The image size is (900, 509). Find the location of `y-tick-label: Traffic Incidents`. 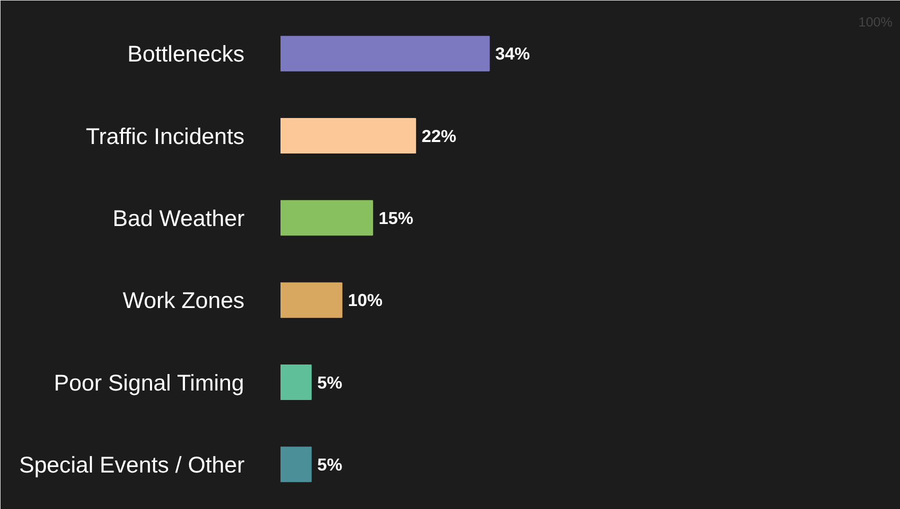

y-tick-label: Traffic Incidents is located at coordinates (165, 135).